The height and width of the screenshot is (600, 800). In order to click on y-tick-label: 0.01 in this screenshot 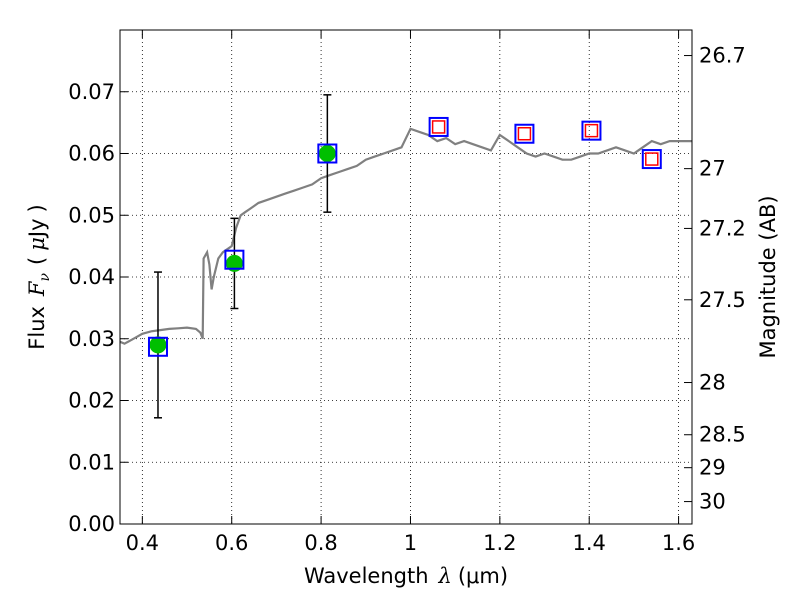, I will do `click(91, 462)`.